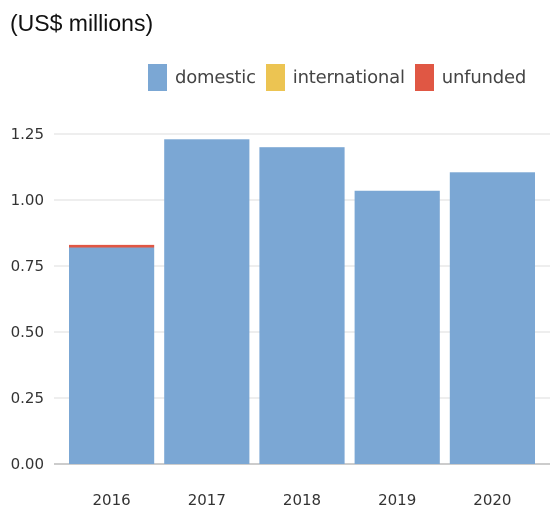  I want to click on legend-item-unfunded: unfunded, so click(470, 77).